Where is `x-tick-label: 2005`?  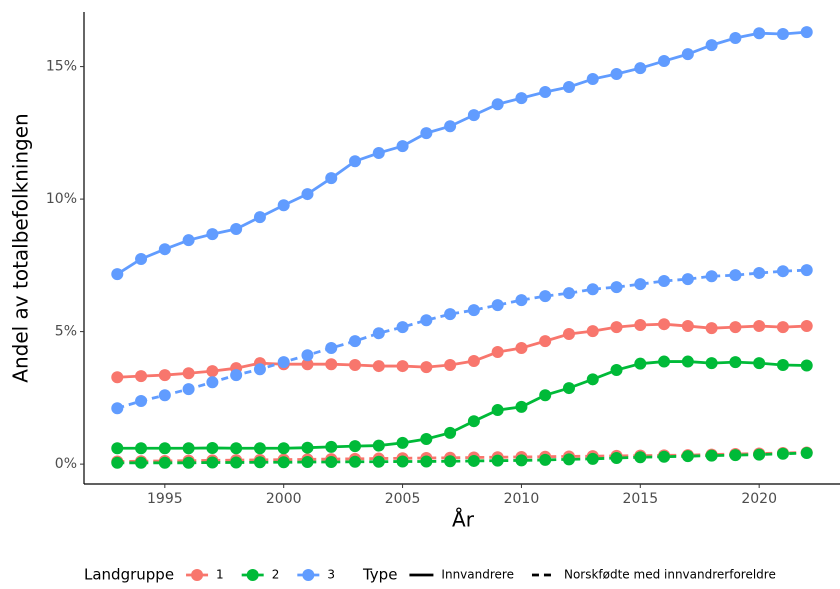
x-tick-label: 2005 is located at coordinates (403, 499).